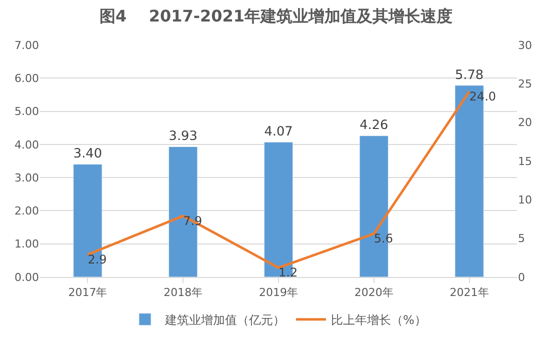 Image resolution: width=552 pixels, height=346 pixels. What do you see at coordinates (26, 211) in the screenshot?
I see `y-tick-label: 2.00` at bounding box center [26, 211].